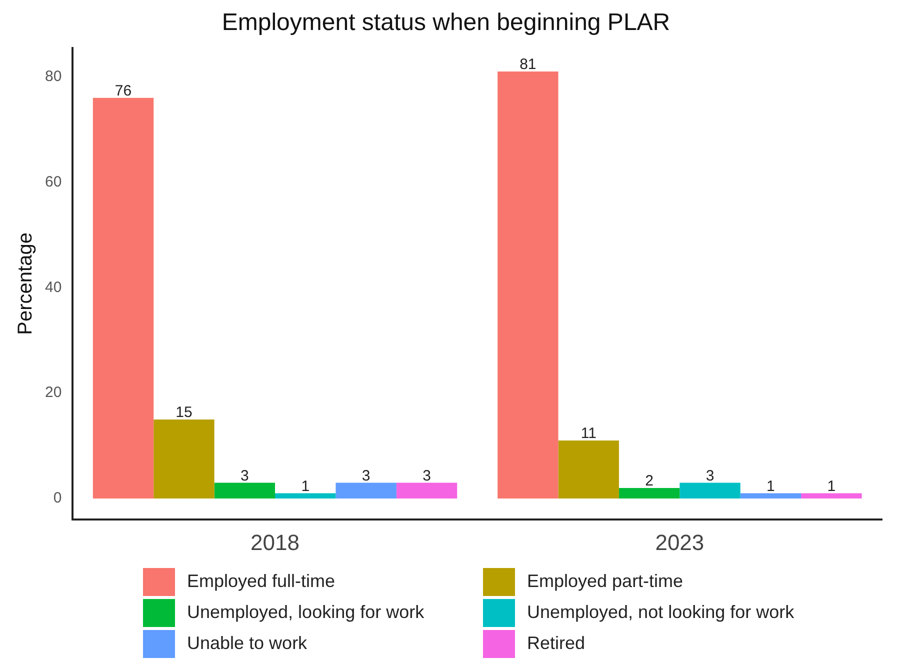 Image resolution: width=897 pixels, height=672 pixels. Describe the element at coordinates (275, 542) in the screenshot. I see `x-tick-label: 2018` at that location.